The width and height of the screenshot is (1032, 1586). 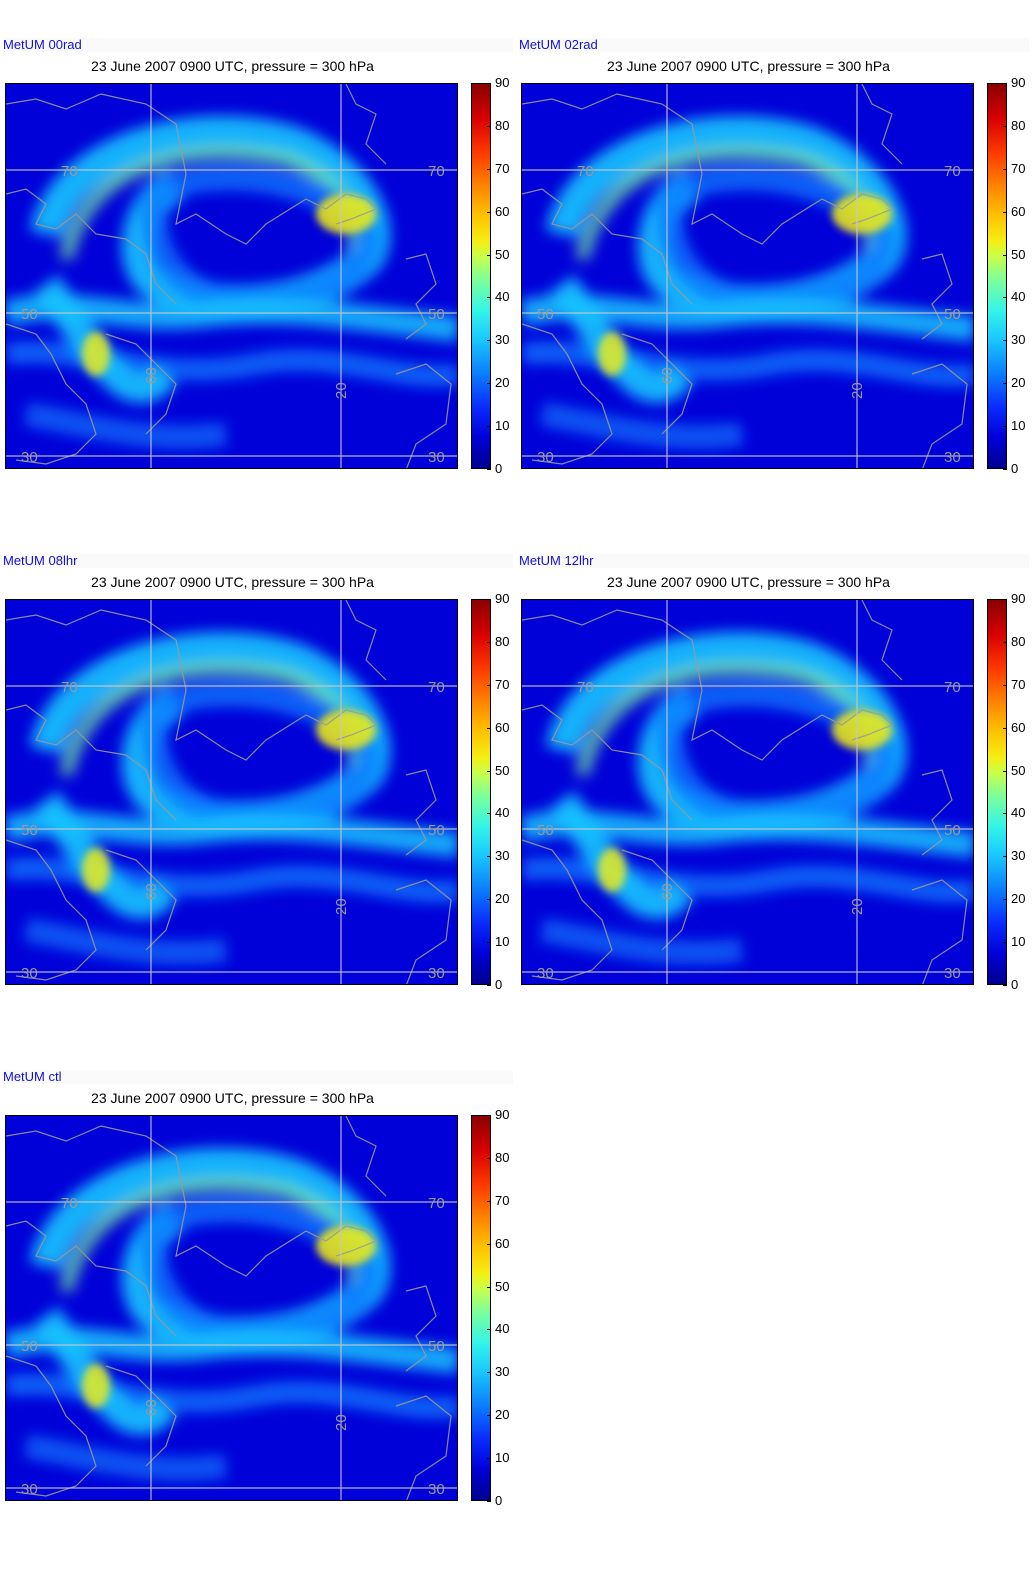 What do you see at coordinates (499, 984) in the screenshot?
I see `colorbar-tick-label: 0` at bounding box center [499, 984].